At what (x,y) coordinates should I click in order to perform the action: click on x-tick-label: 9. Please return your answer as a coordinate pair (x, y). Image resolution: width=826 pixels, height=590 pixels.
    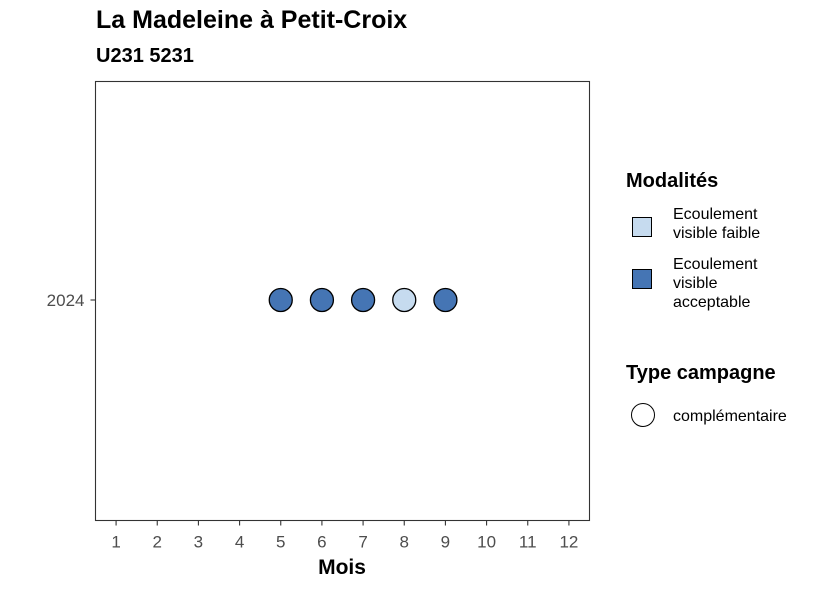
    Looking at the image, I should click on (445, 542).